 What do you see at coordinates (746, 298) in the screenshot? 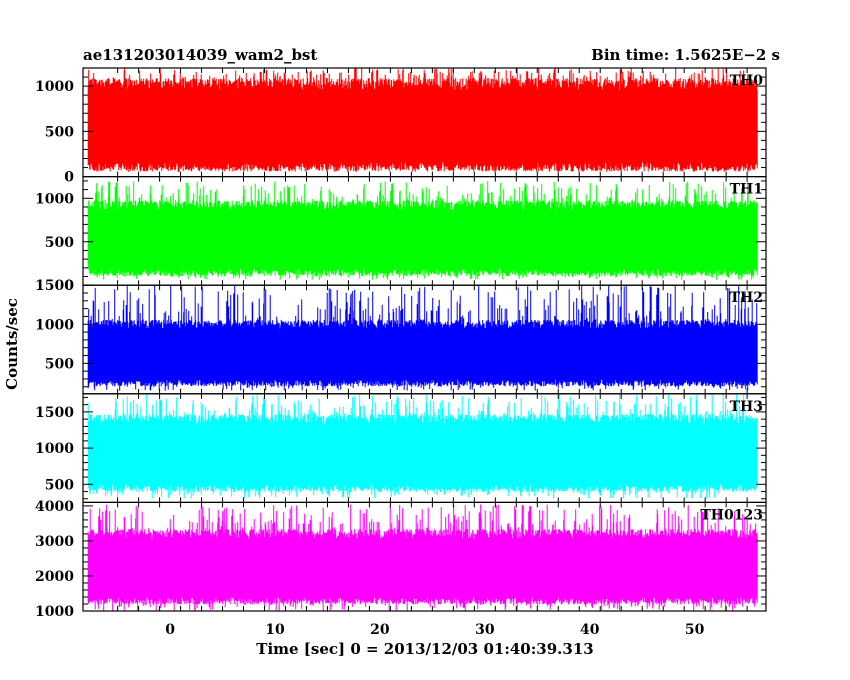
I see `panel-label-th2: TH2` at bounding box center [746, 298].